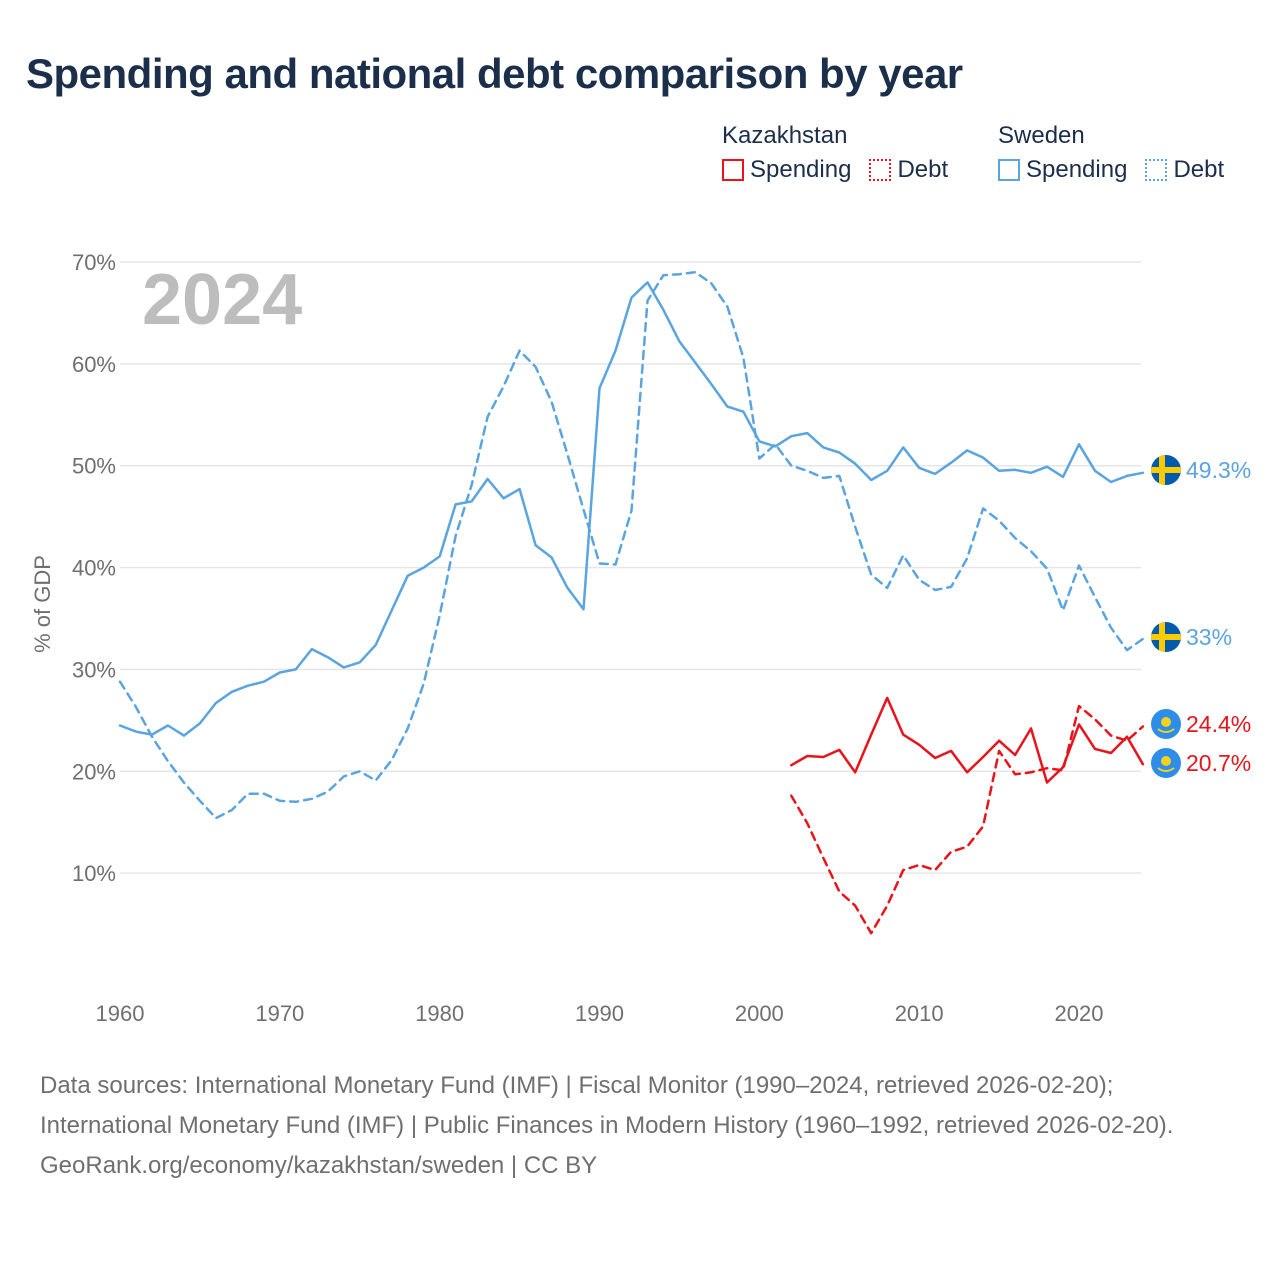 This screenshot has width=1280, height=1280. What do you see at coordinates (1218, 763) in the screenshot?
I see `end-value-label: 20.7%` at bounding box center [1218, 763].